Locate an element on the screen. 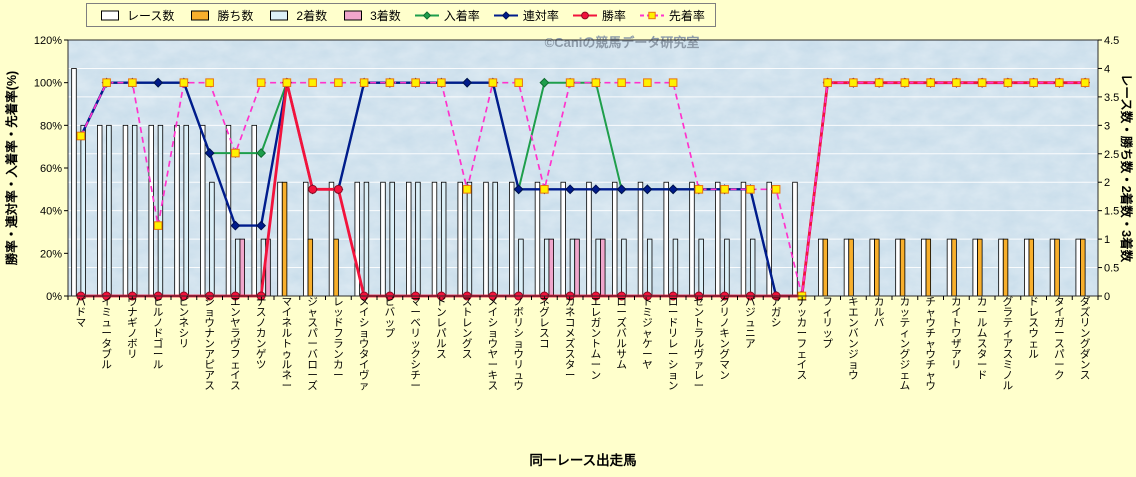 Image resolution: width=1136 pixels, height=477 pixels. category-label: クリノキングマン is located at coordinates (724, 339).